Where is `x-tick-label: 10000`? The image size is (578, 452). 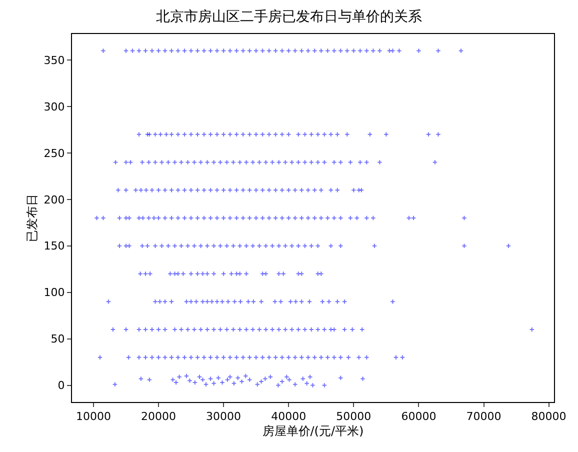 x-tick-label: 10000 is located at coordinates (93, 417).